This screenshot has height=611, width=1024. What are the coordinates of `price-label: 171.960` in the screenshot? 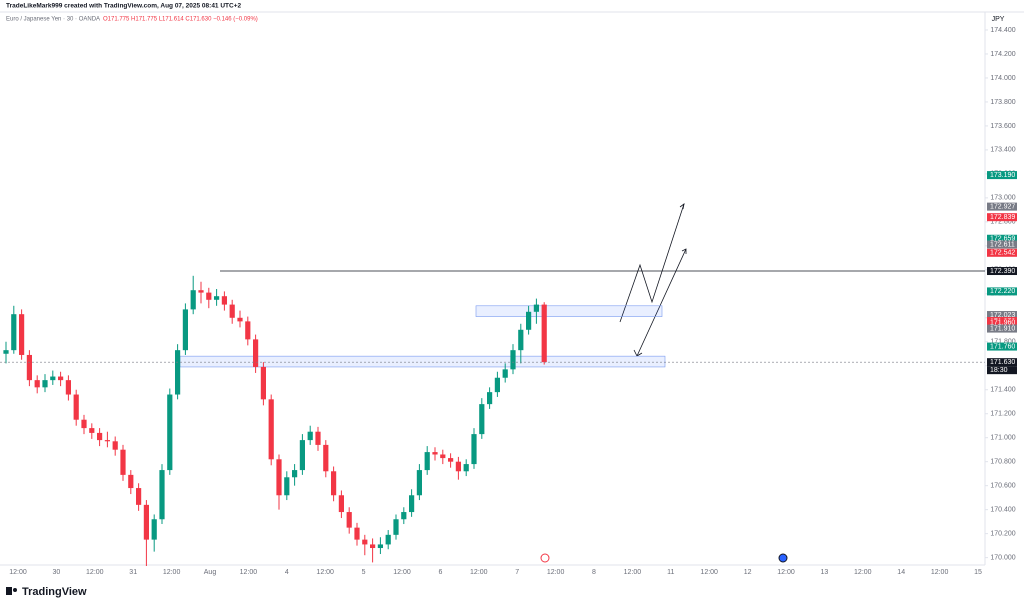 It's located at (1002, 322).